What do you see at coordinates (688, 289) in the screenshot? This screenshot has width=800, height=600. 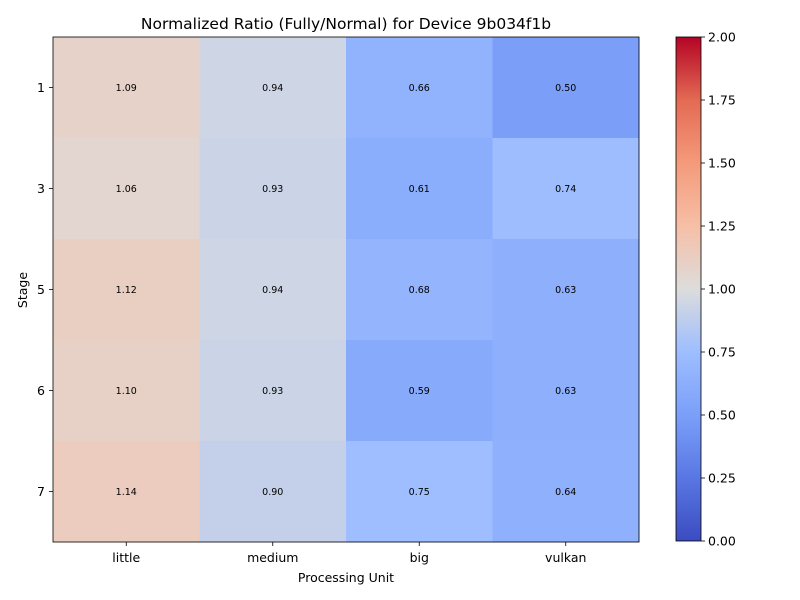 I see `colorbar` at bounding box center [688, 289].